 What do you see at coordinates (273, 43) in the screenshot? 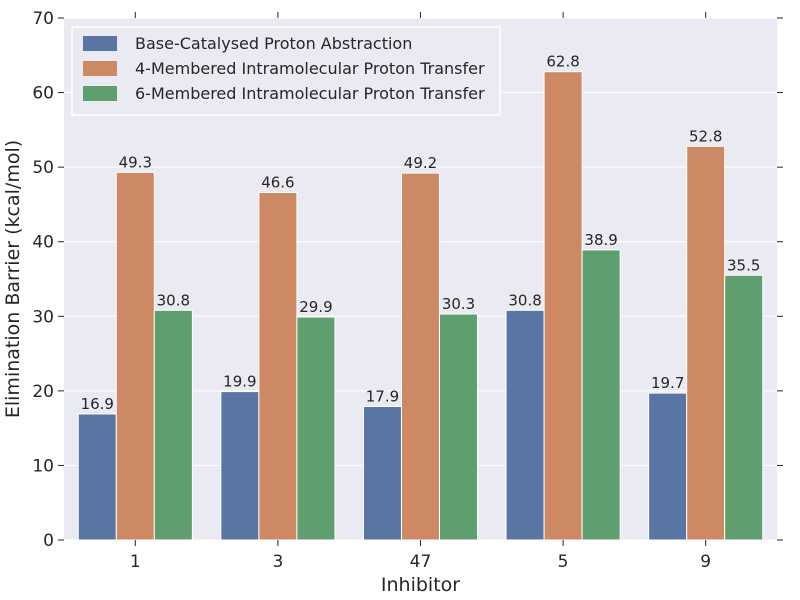
I see `legend-entry: Base-Catalysed Proton Abstraction` at bounding box center [273, 43].